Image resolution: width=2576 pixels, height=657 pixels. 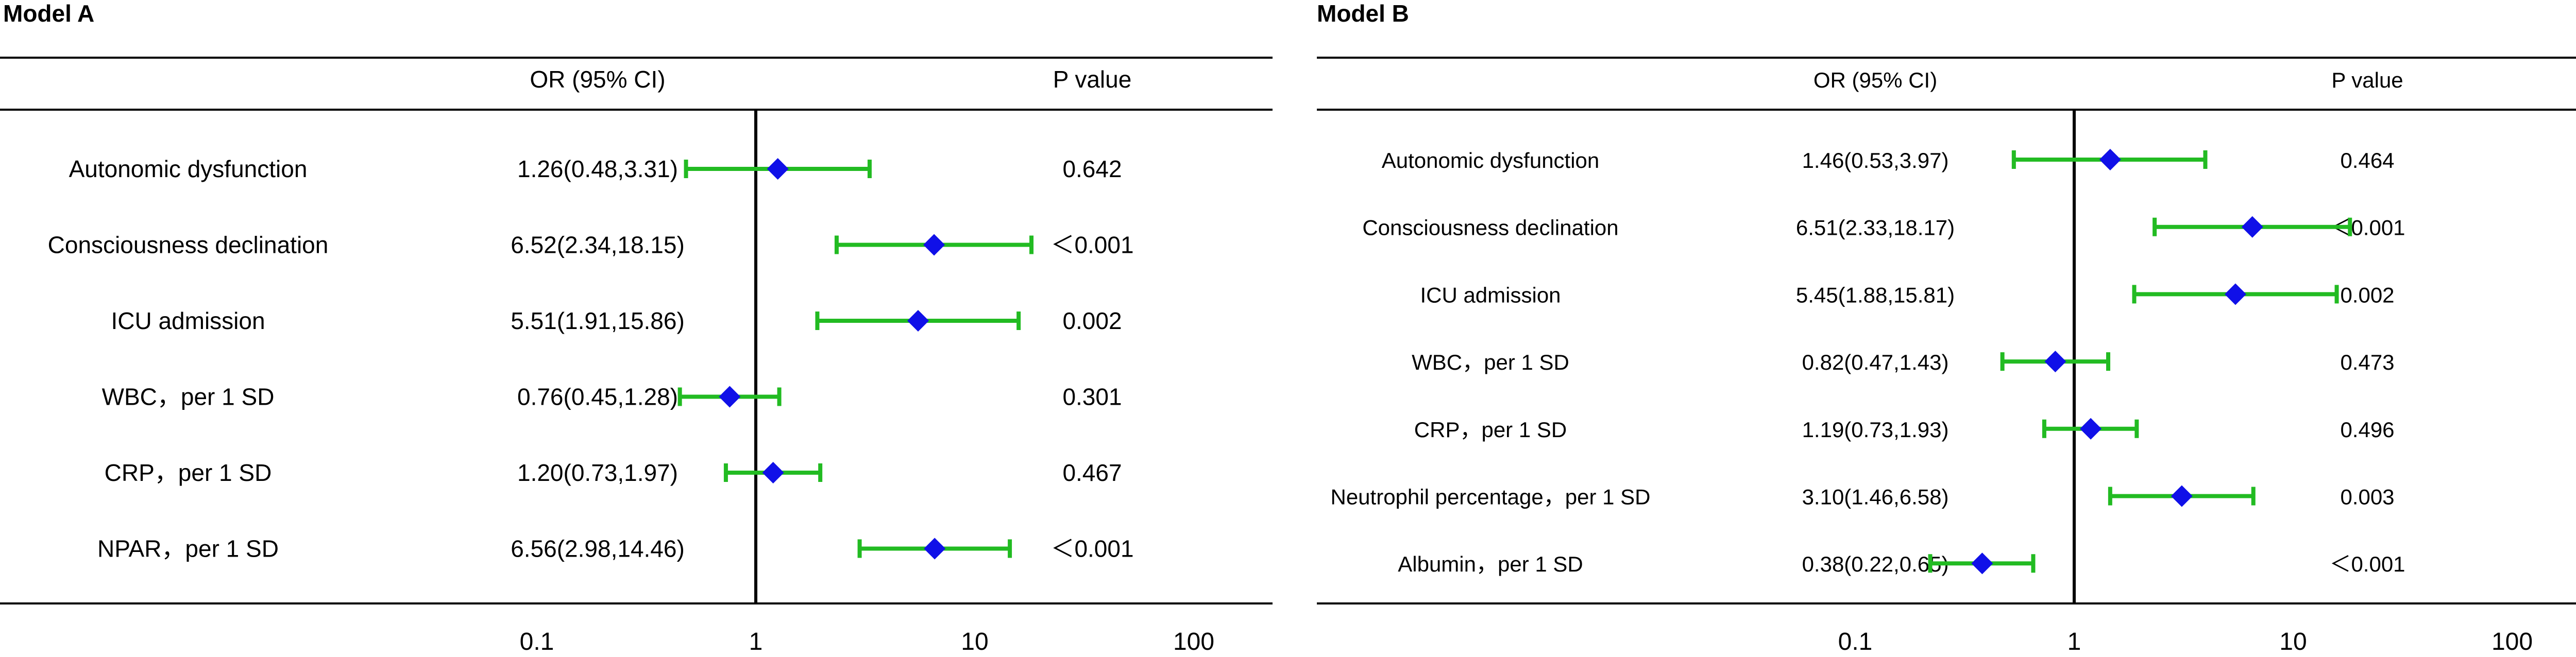 I want to click on or-ci-value: 6.56(2.98,14.46), so click(x=598, y=548).